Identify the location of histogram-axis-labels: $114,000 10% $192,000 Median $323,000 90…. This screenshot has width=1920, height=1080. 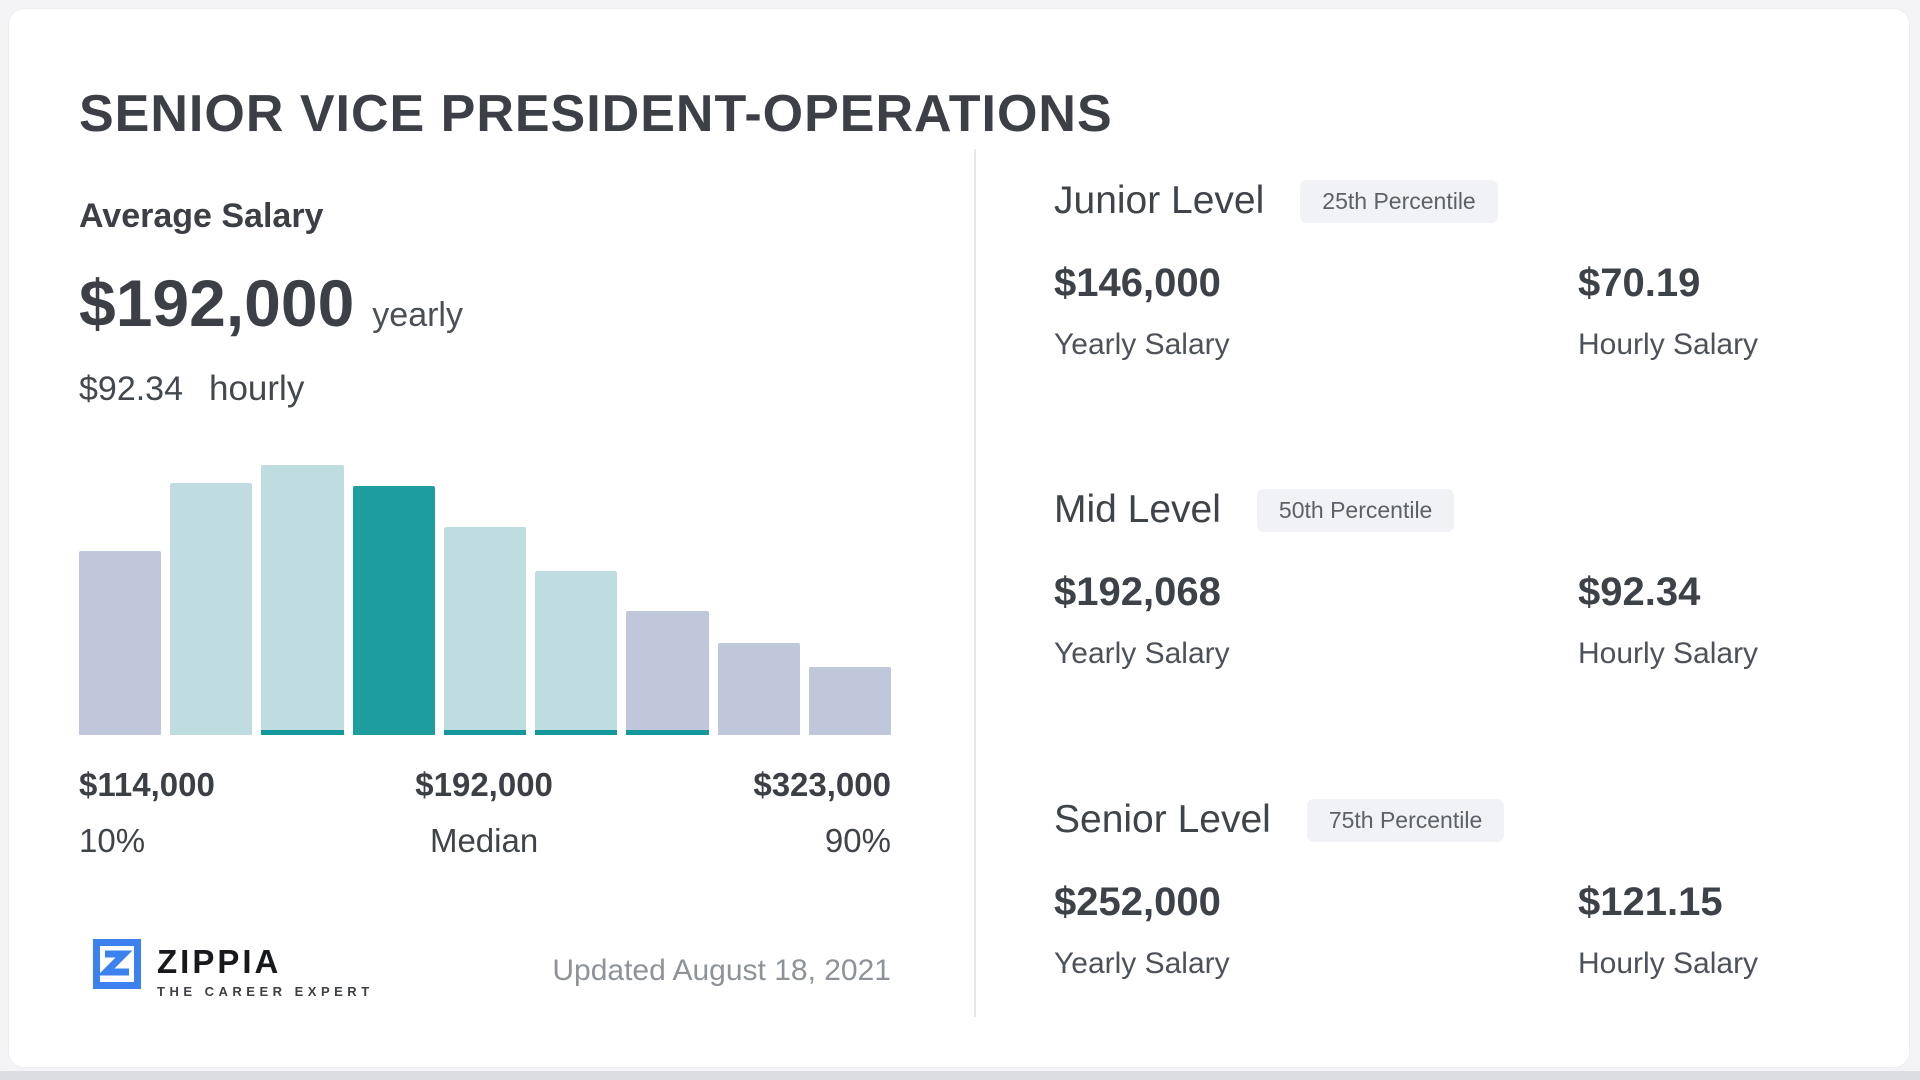
(485, 813).